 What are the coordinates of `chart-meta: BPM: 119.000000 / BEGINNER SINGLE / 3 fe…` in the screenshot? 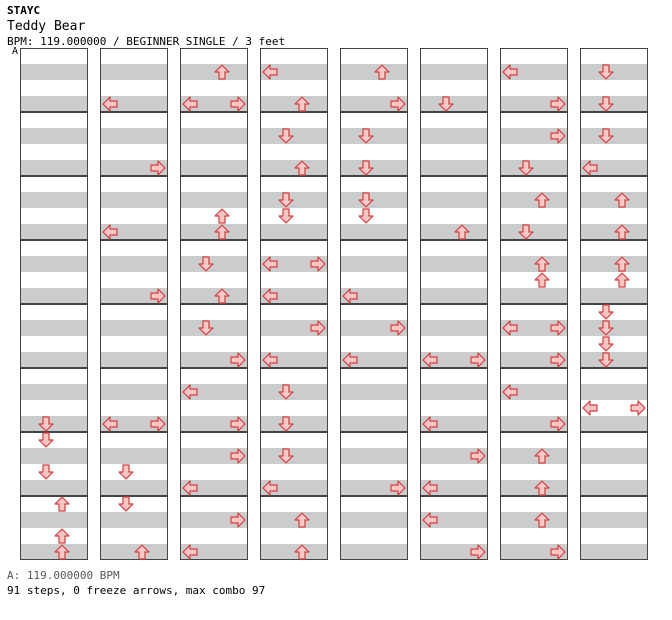 It's located at (146, 41).